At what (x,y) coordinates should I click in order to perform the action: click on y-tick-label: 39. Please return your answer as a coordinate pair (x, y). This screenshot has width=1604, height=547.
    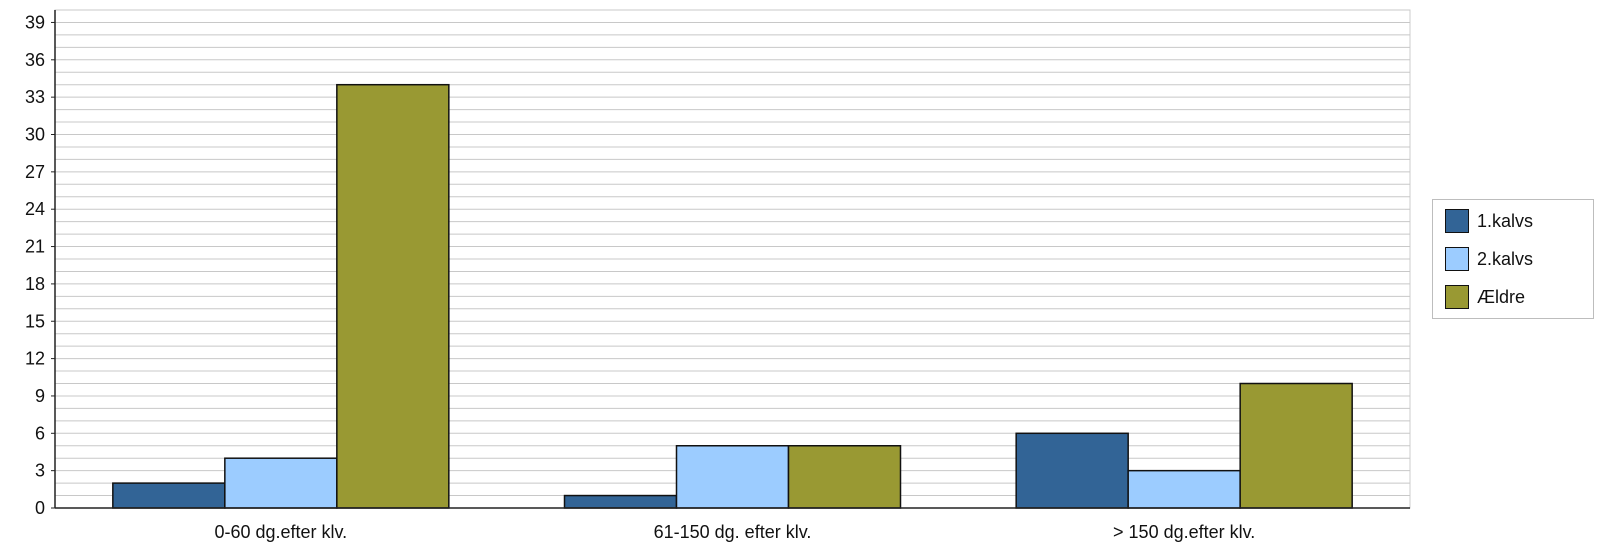
    Looking at the image, I should click on (35, 22).